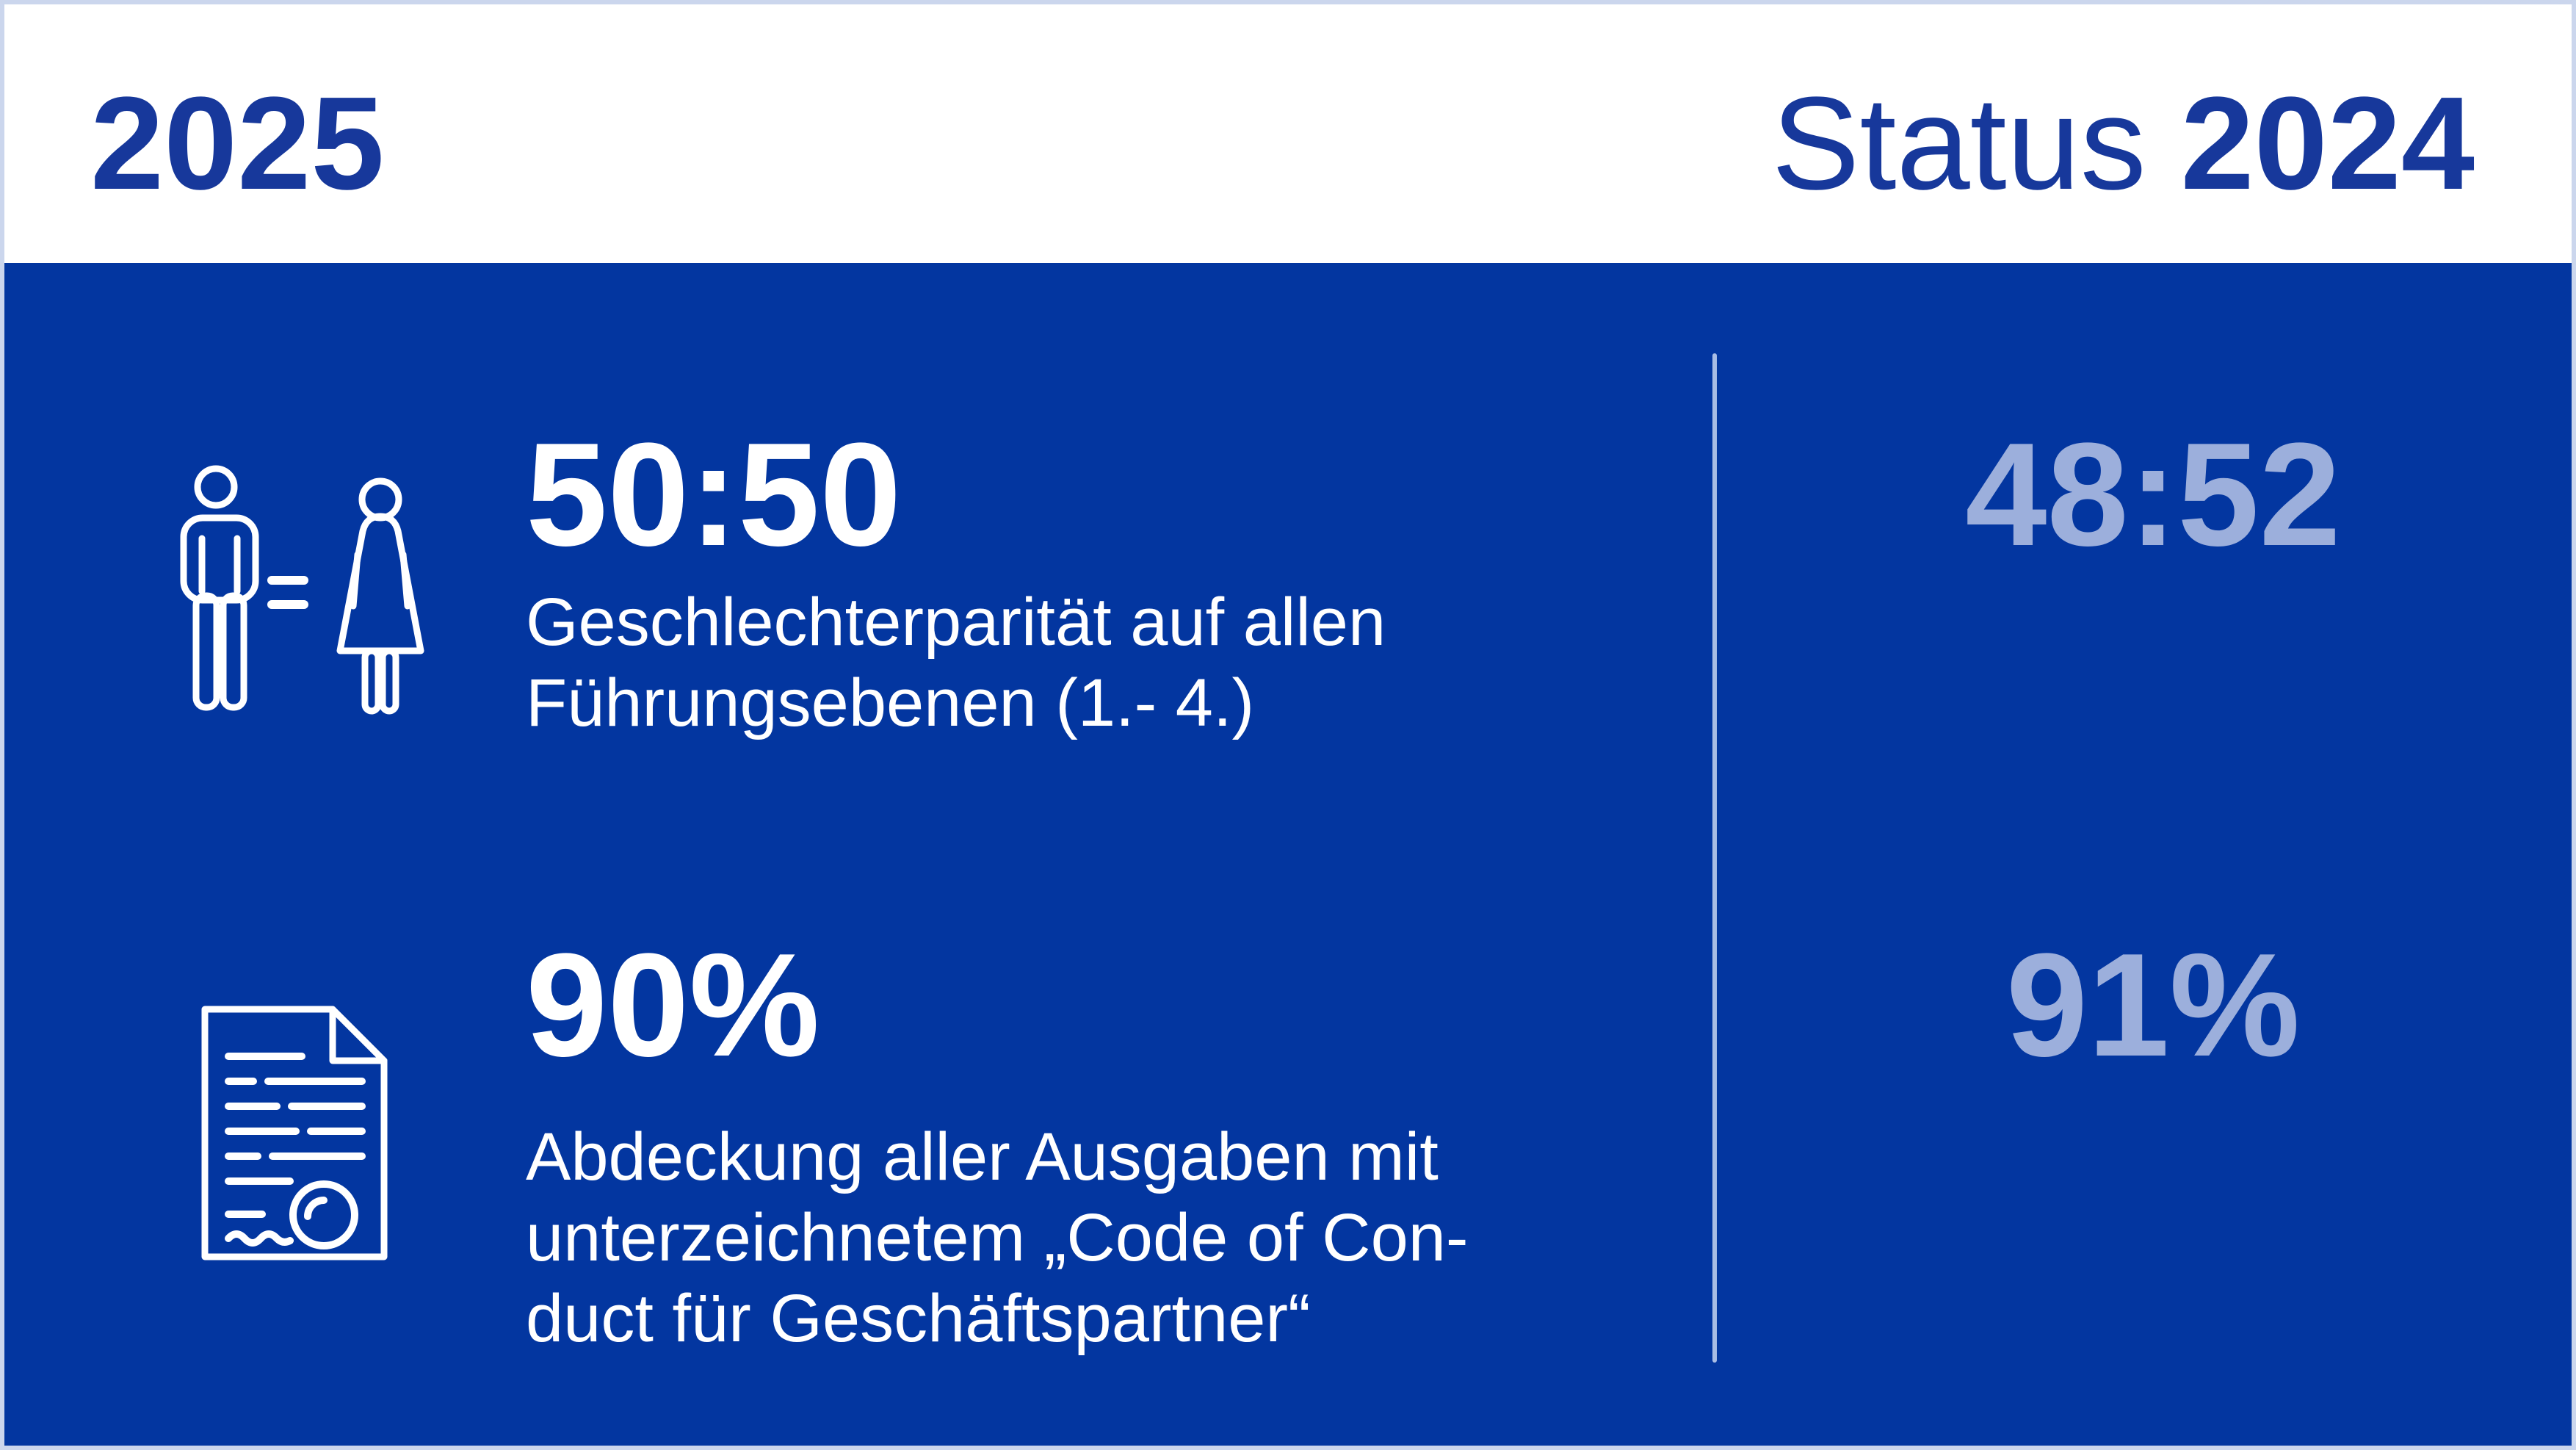 This screenshot has height=1450, width=2576. Describe the element at coordinates (1714, 858) in the screenshot. I see `column-divider` at that location.